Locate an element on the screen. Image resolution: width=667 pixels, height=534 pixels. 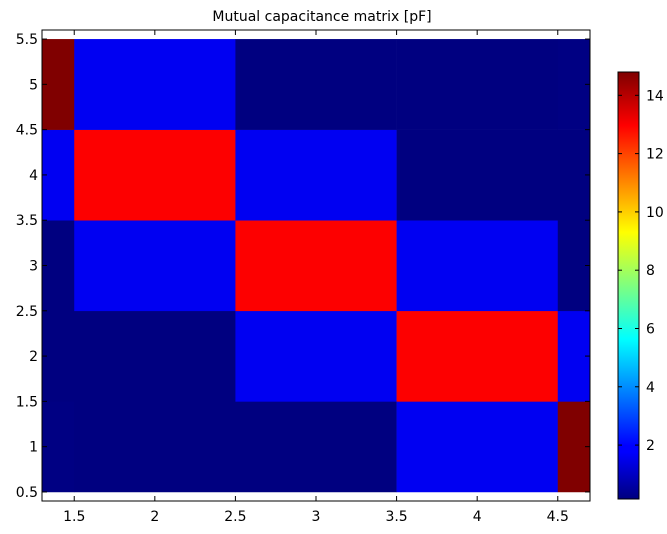
chart-title: Mutual capacitance matrix [pF] is located at coordinates (321, 17).